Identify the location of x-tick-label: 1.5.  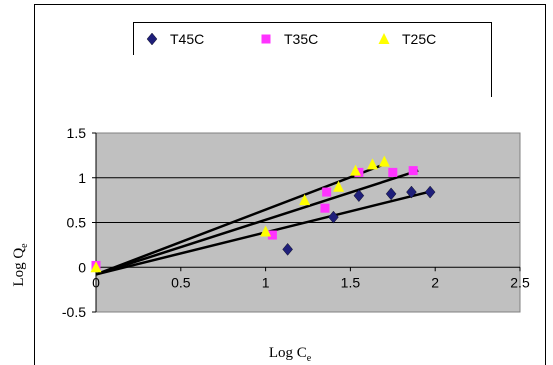
(351, 282).